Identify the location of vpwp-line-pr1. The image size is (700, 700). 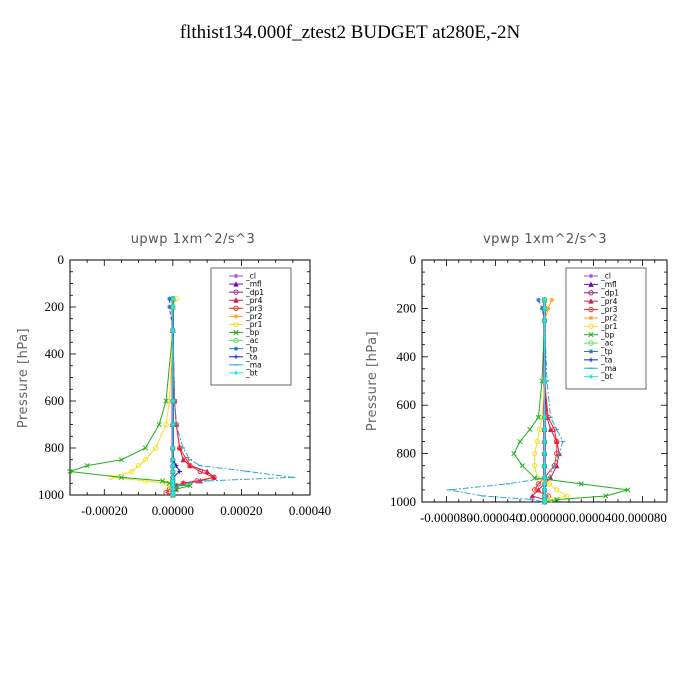
(551, 401).